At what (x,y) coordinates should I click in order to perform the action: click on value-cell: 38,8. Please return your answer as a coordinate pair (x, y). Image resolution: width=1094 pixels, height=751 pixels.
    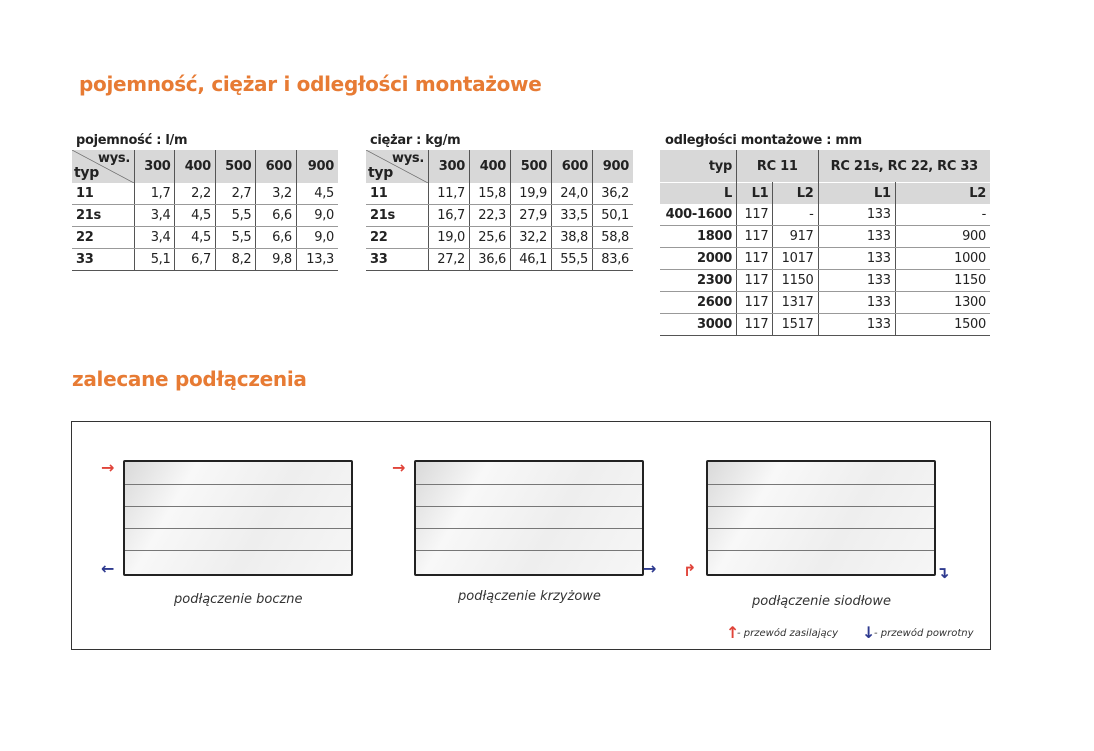
    Looking at the image, I should click on (572, 237).